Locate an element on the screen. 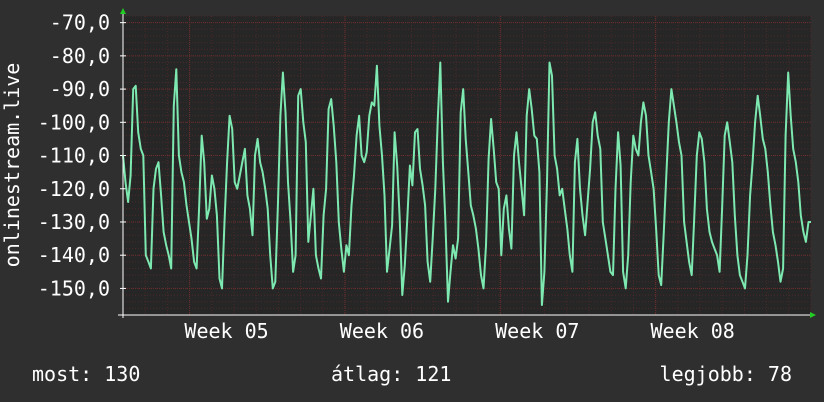  x-tick-label: Week 07 is located at coordinates (537, 331).